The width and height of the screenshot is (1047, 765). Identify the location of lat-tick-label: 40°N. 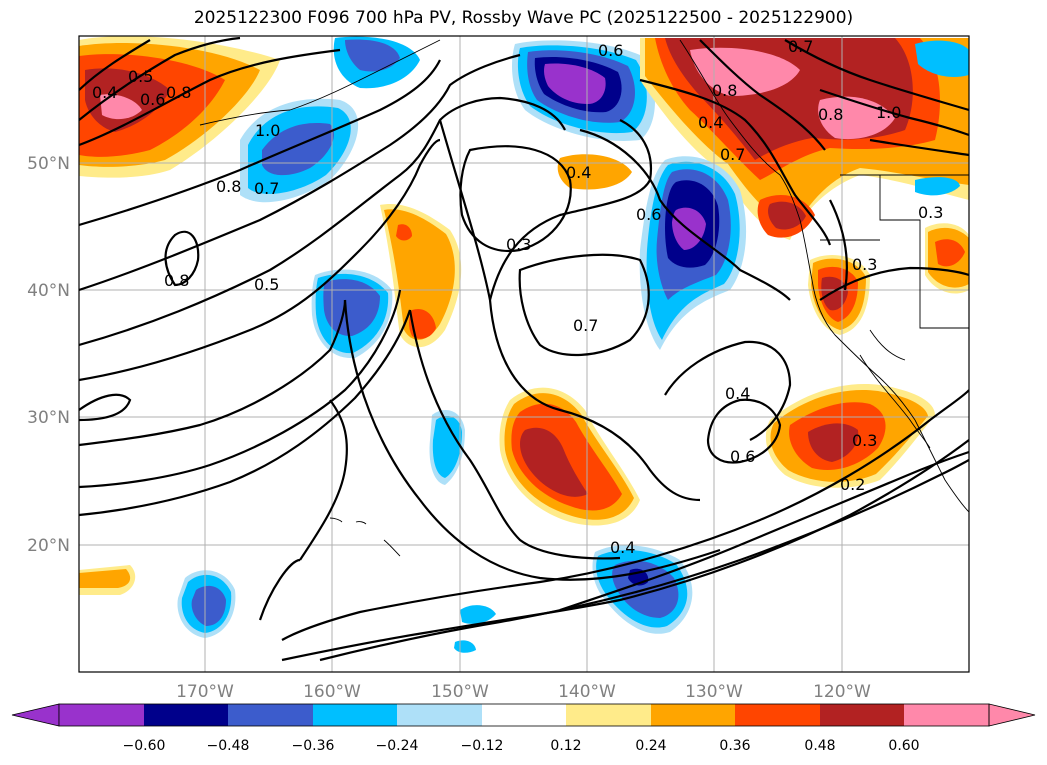
(48, 291).